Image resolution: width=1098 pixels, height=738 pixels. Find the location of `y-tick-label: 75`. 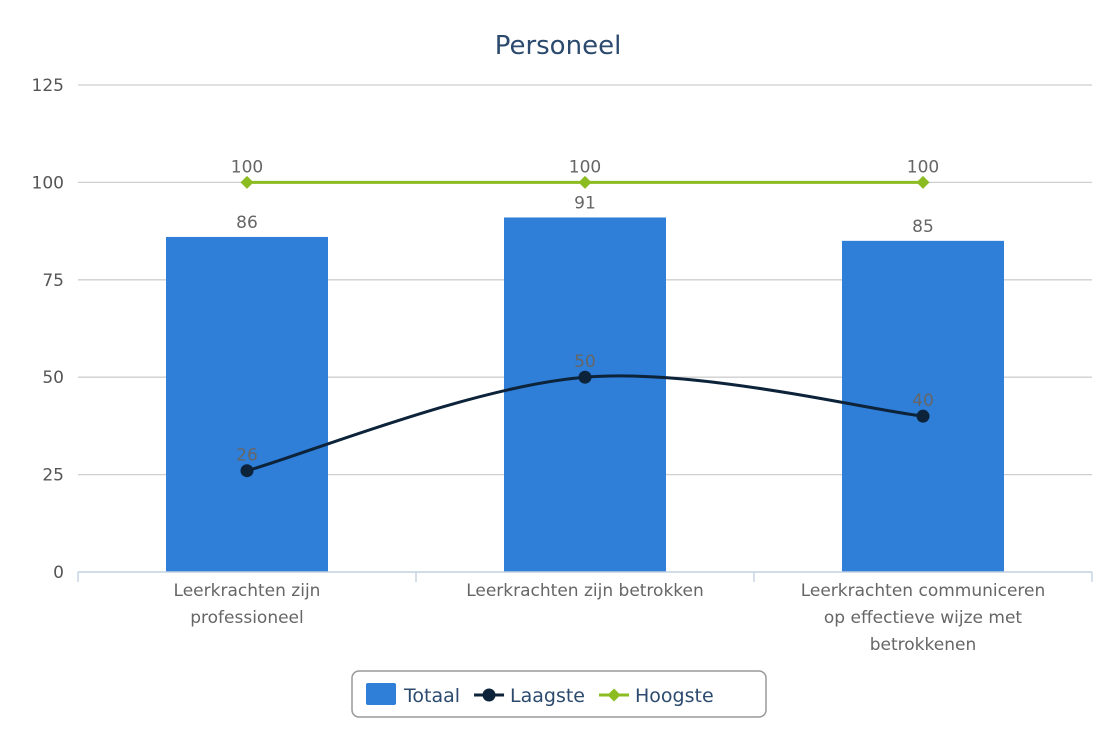

y-tick-label: 75 is located at coordinates (53, 281).